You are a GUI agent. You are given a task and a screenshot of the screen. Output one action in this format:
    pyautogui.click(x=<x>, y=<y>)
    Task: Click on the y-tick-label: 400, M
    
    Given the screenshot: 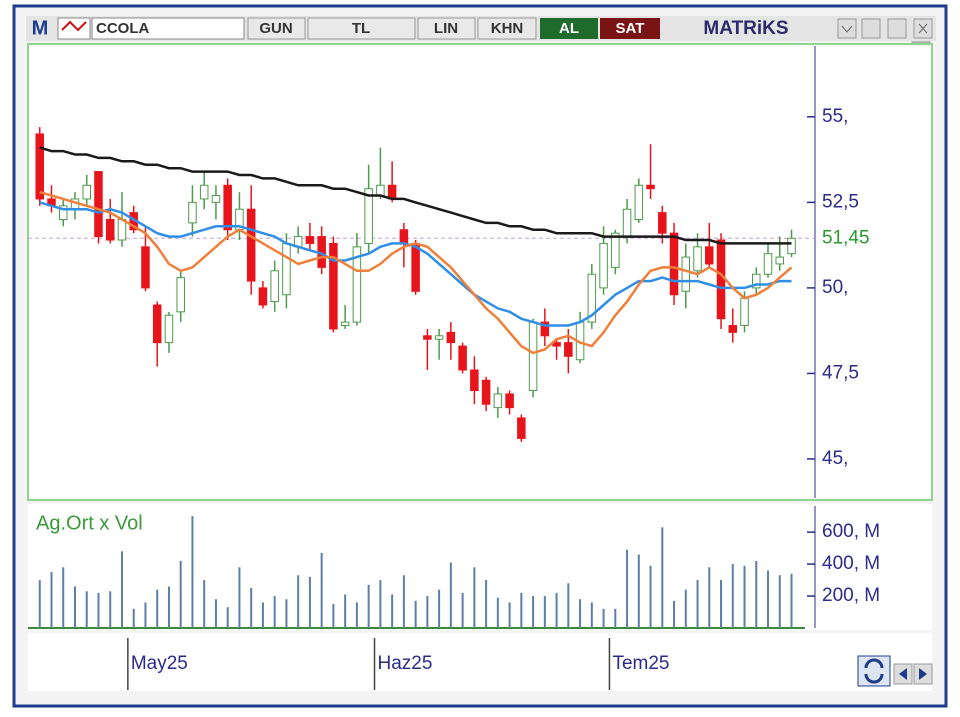 What is the action you would take?
    pyautogui.click(x=851, y=563)
    